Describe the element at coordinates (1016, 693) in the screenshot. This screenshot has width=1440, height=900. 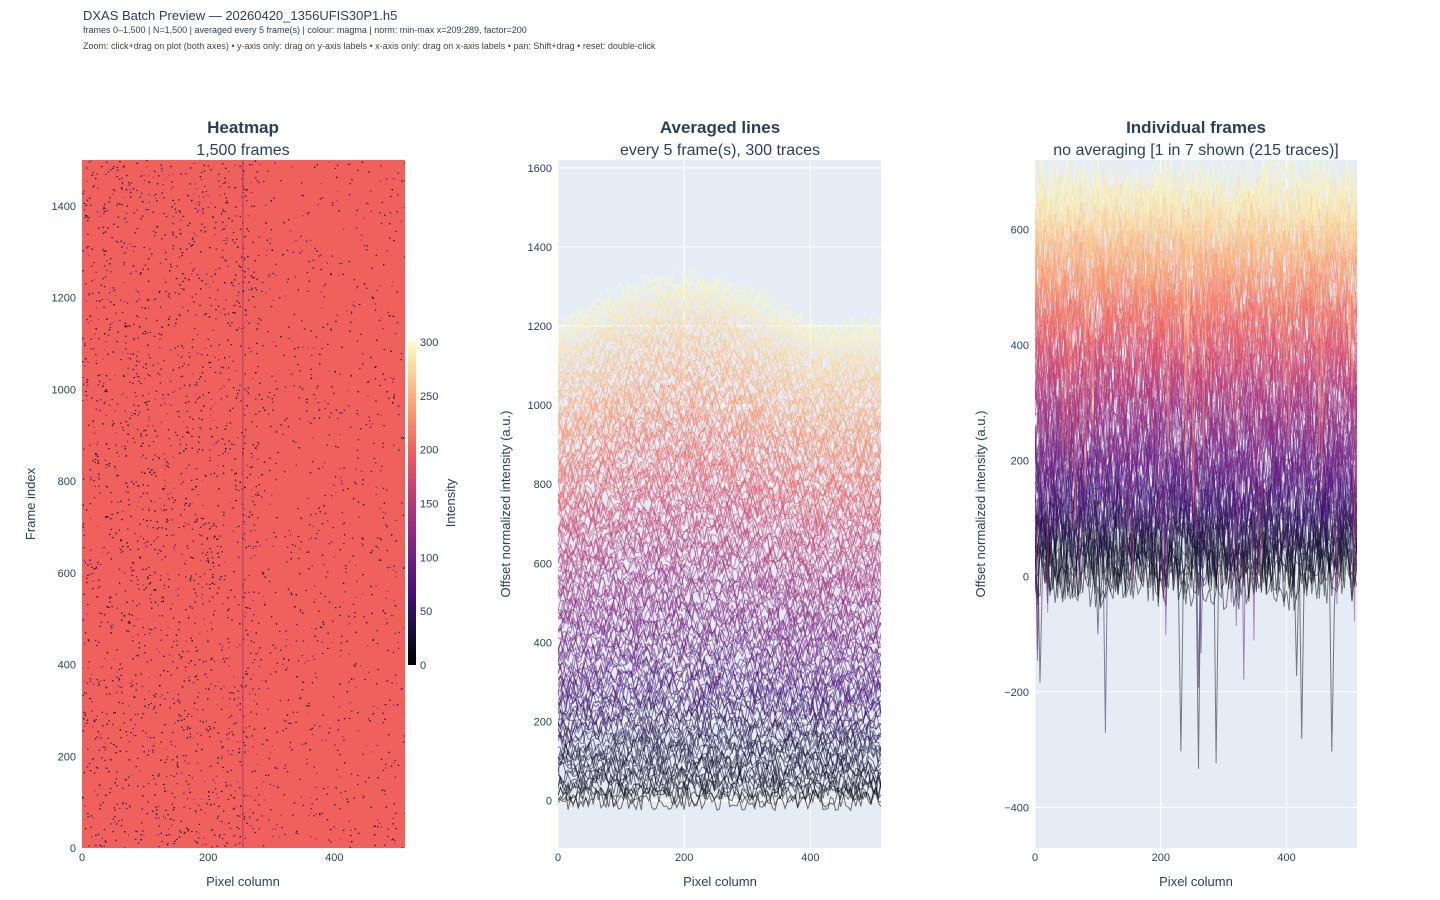
I see `y-tick-label: −200` at that location.